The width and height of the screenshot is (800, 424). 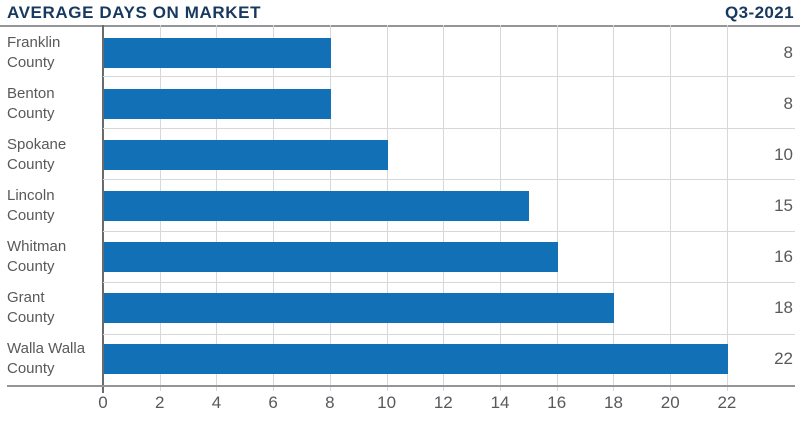 What do you see at coordinates (783, 308) in the screenshot?
I see `value-label: 18` at bounding box center [783, 308].